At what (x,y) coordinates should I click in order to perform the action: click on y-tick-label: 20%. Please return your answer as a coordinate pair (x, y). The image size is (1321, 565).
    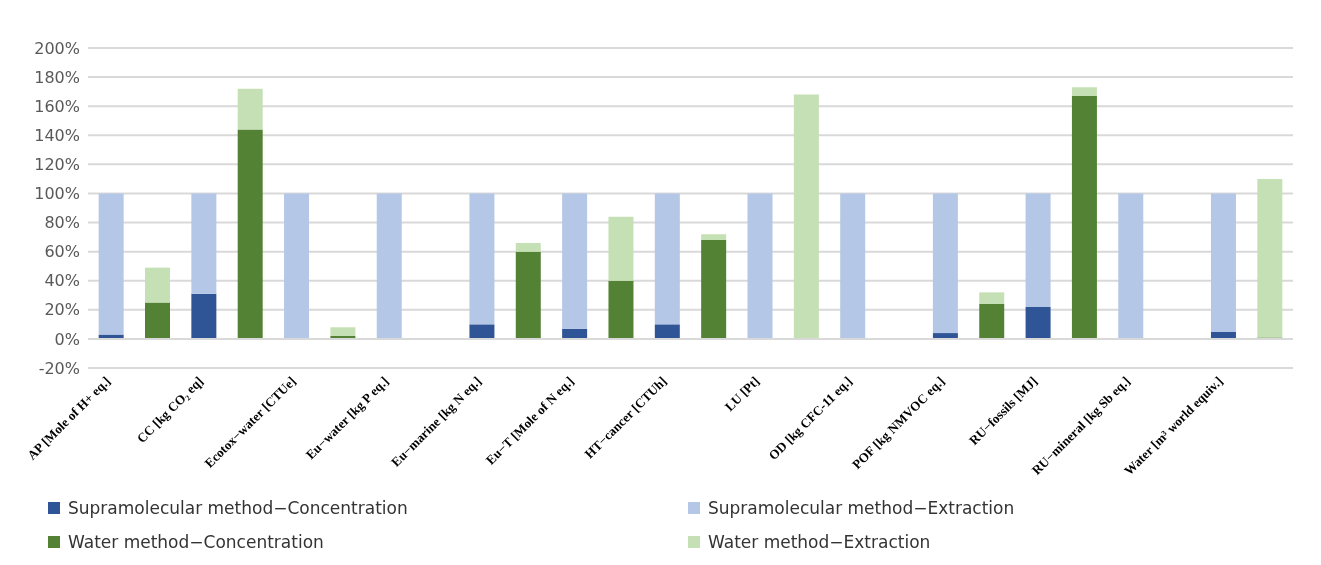
    Looking at the image, I should click on (62, 310).